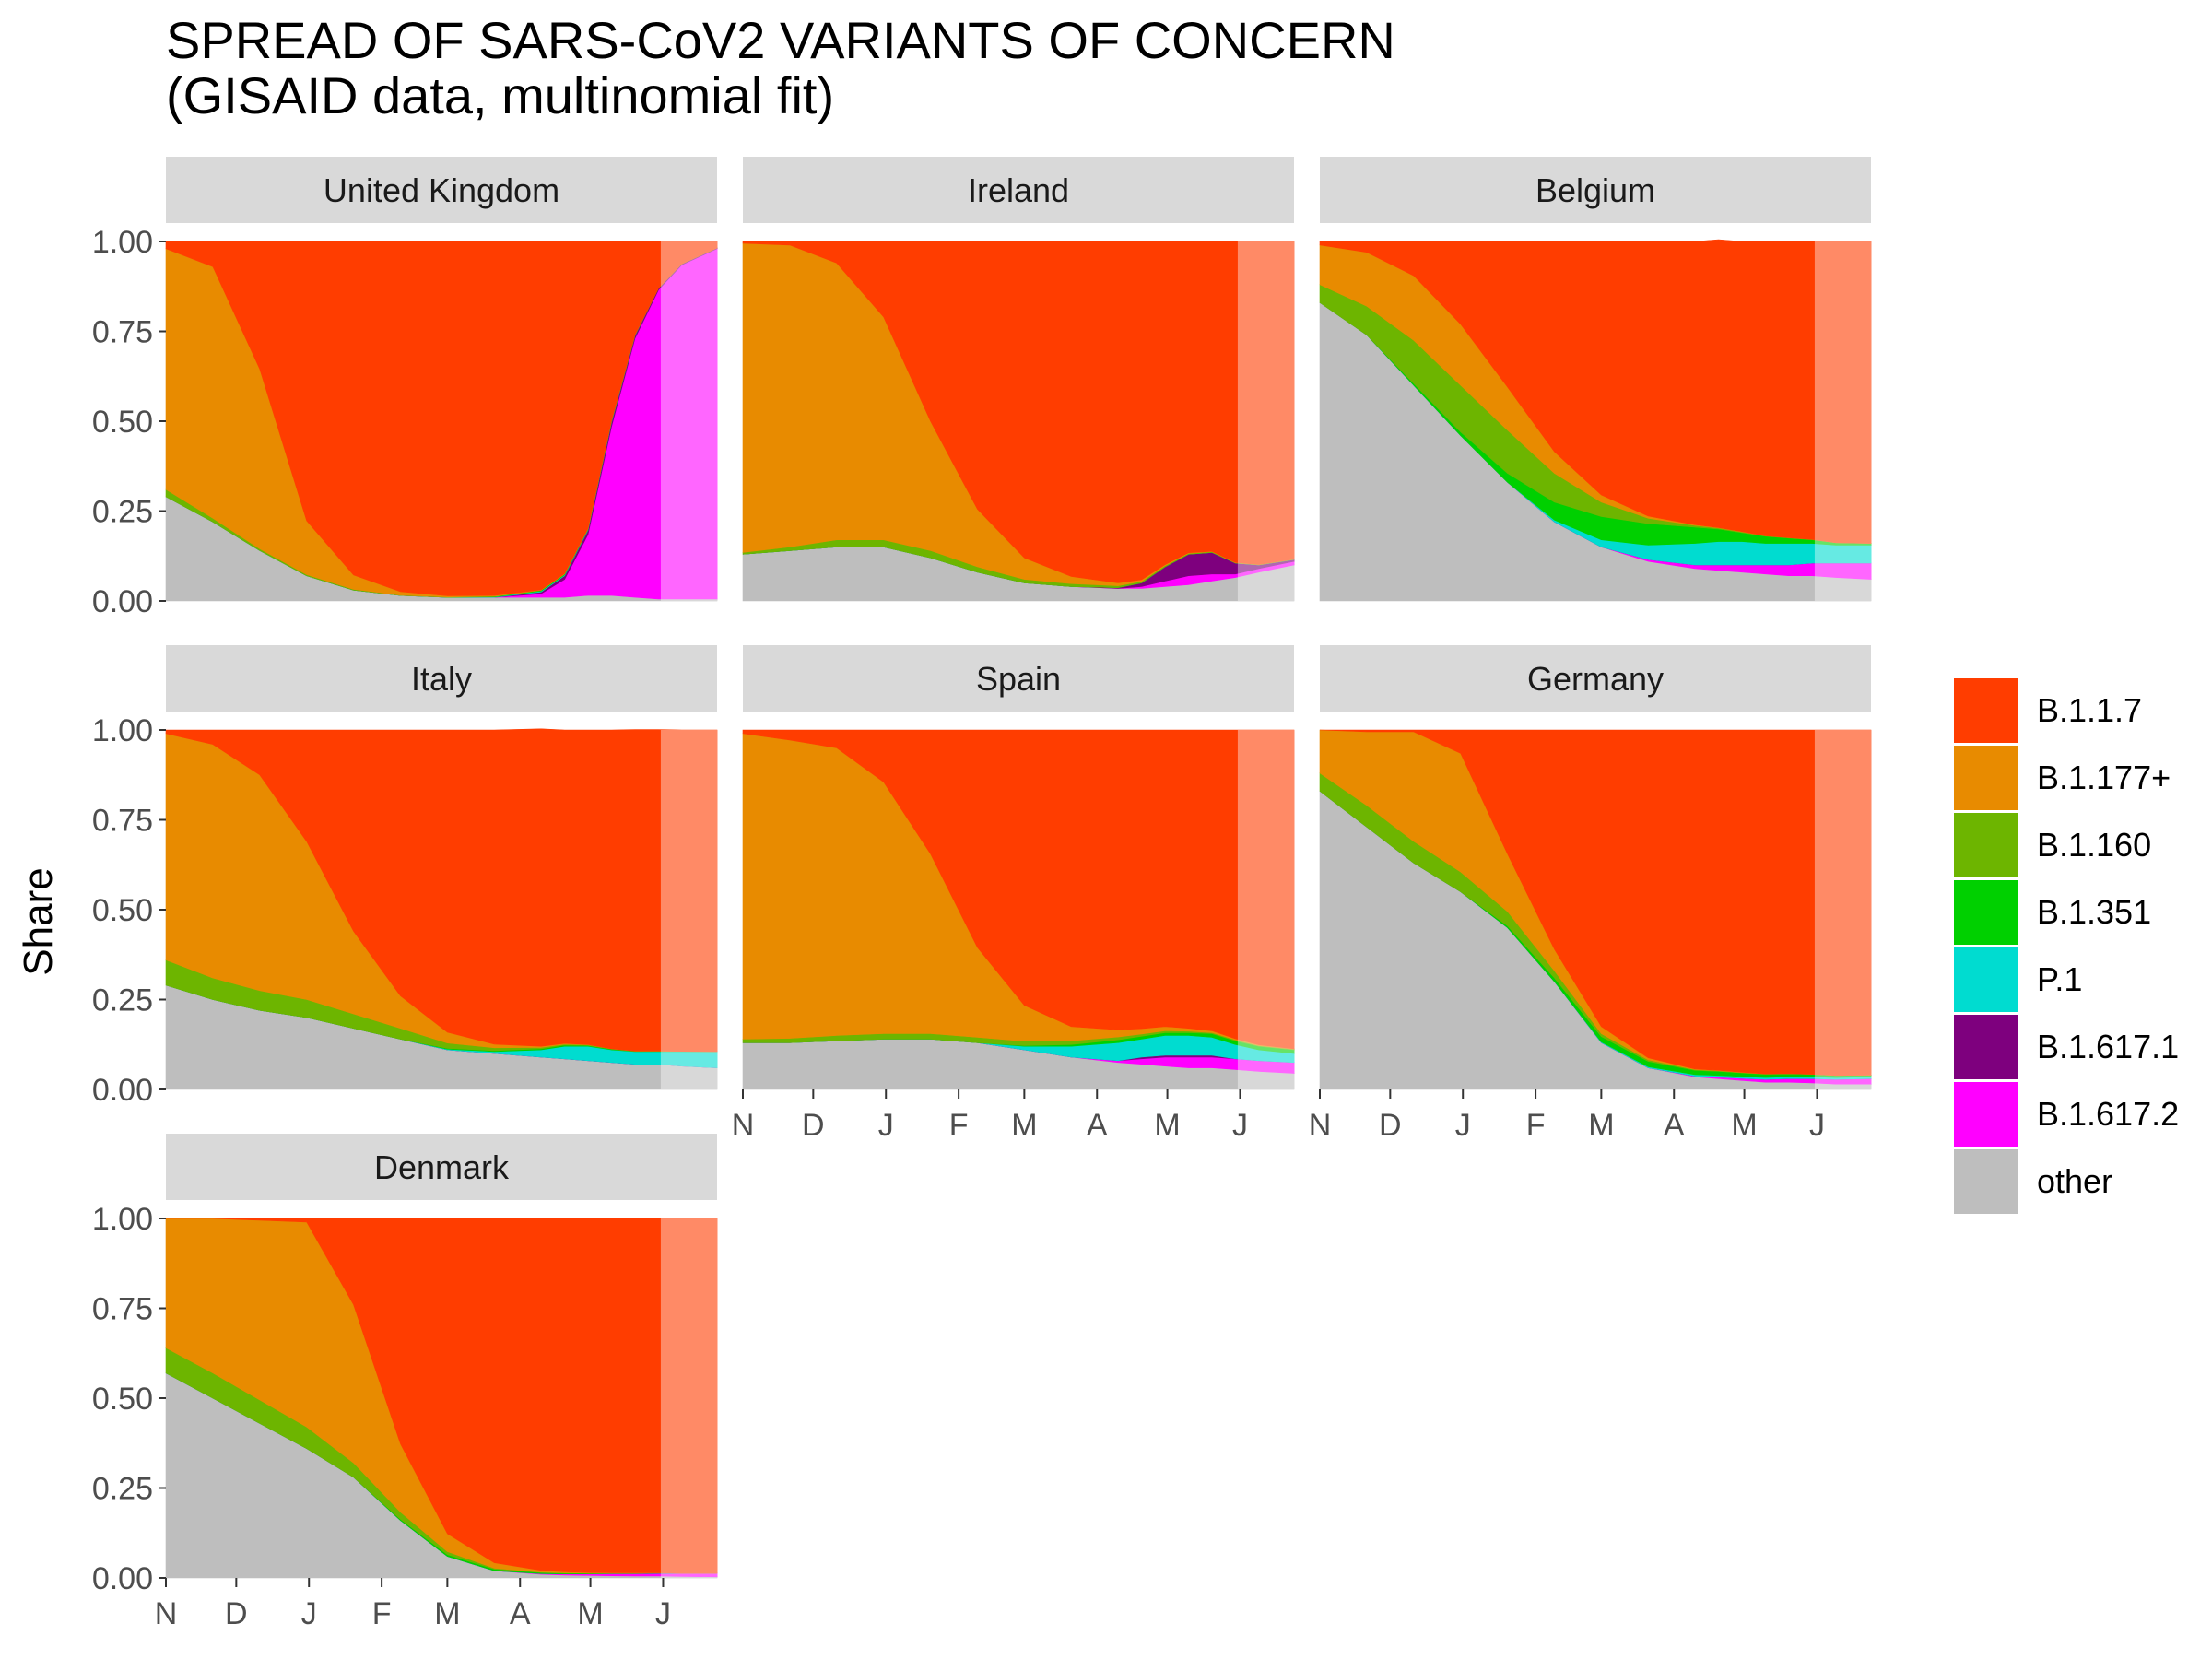  What do you see at coordinates (1024, 1125) in the screenshot?
I see `x-tick-label-spain-4: M` at bounding box center [1024, 1125].